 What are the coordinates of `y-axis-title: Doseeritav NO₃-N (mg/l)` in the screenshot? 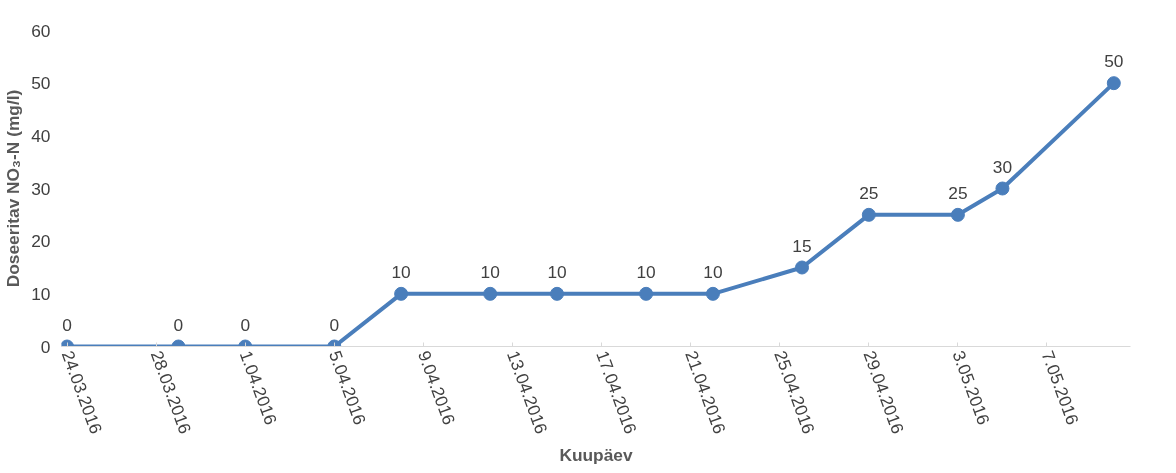 It's located at (13, 188).